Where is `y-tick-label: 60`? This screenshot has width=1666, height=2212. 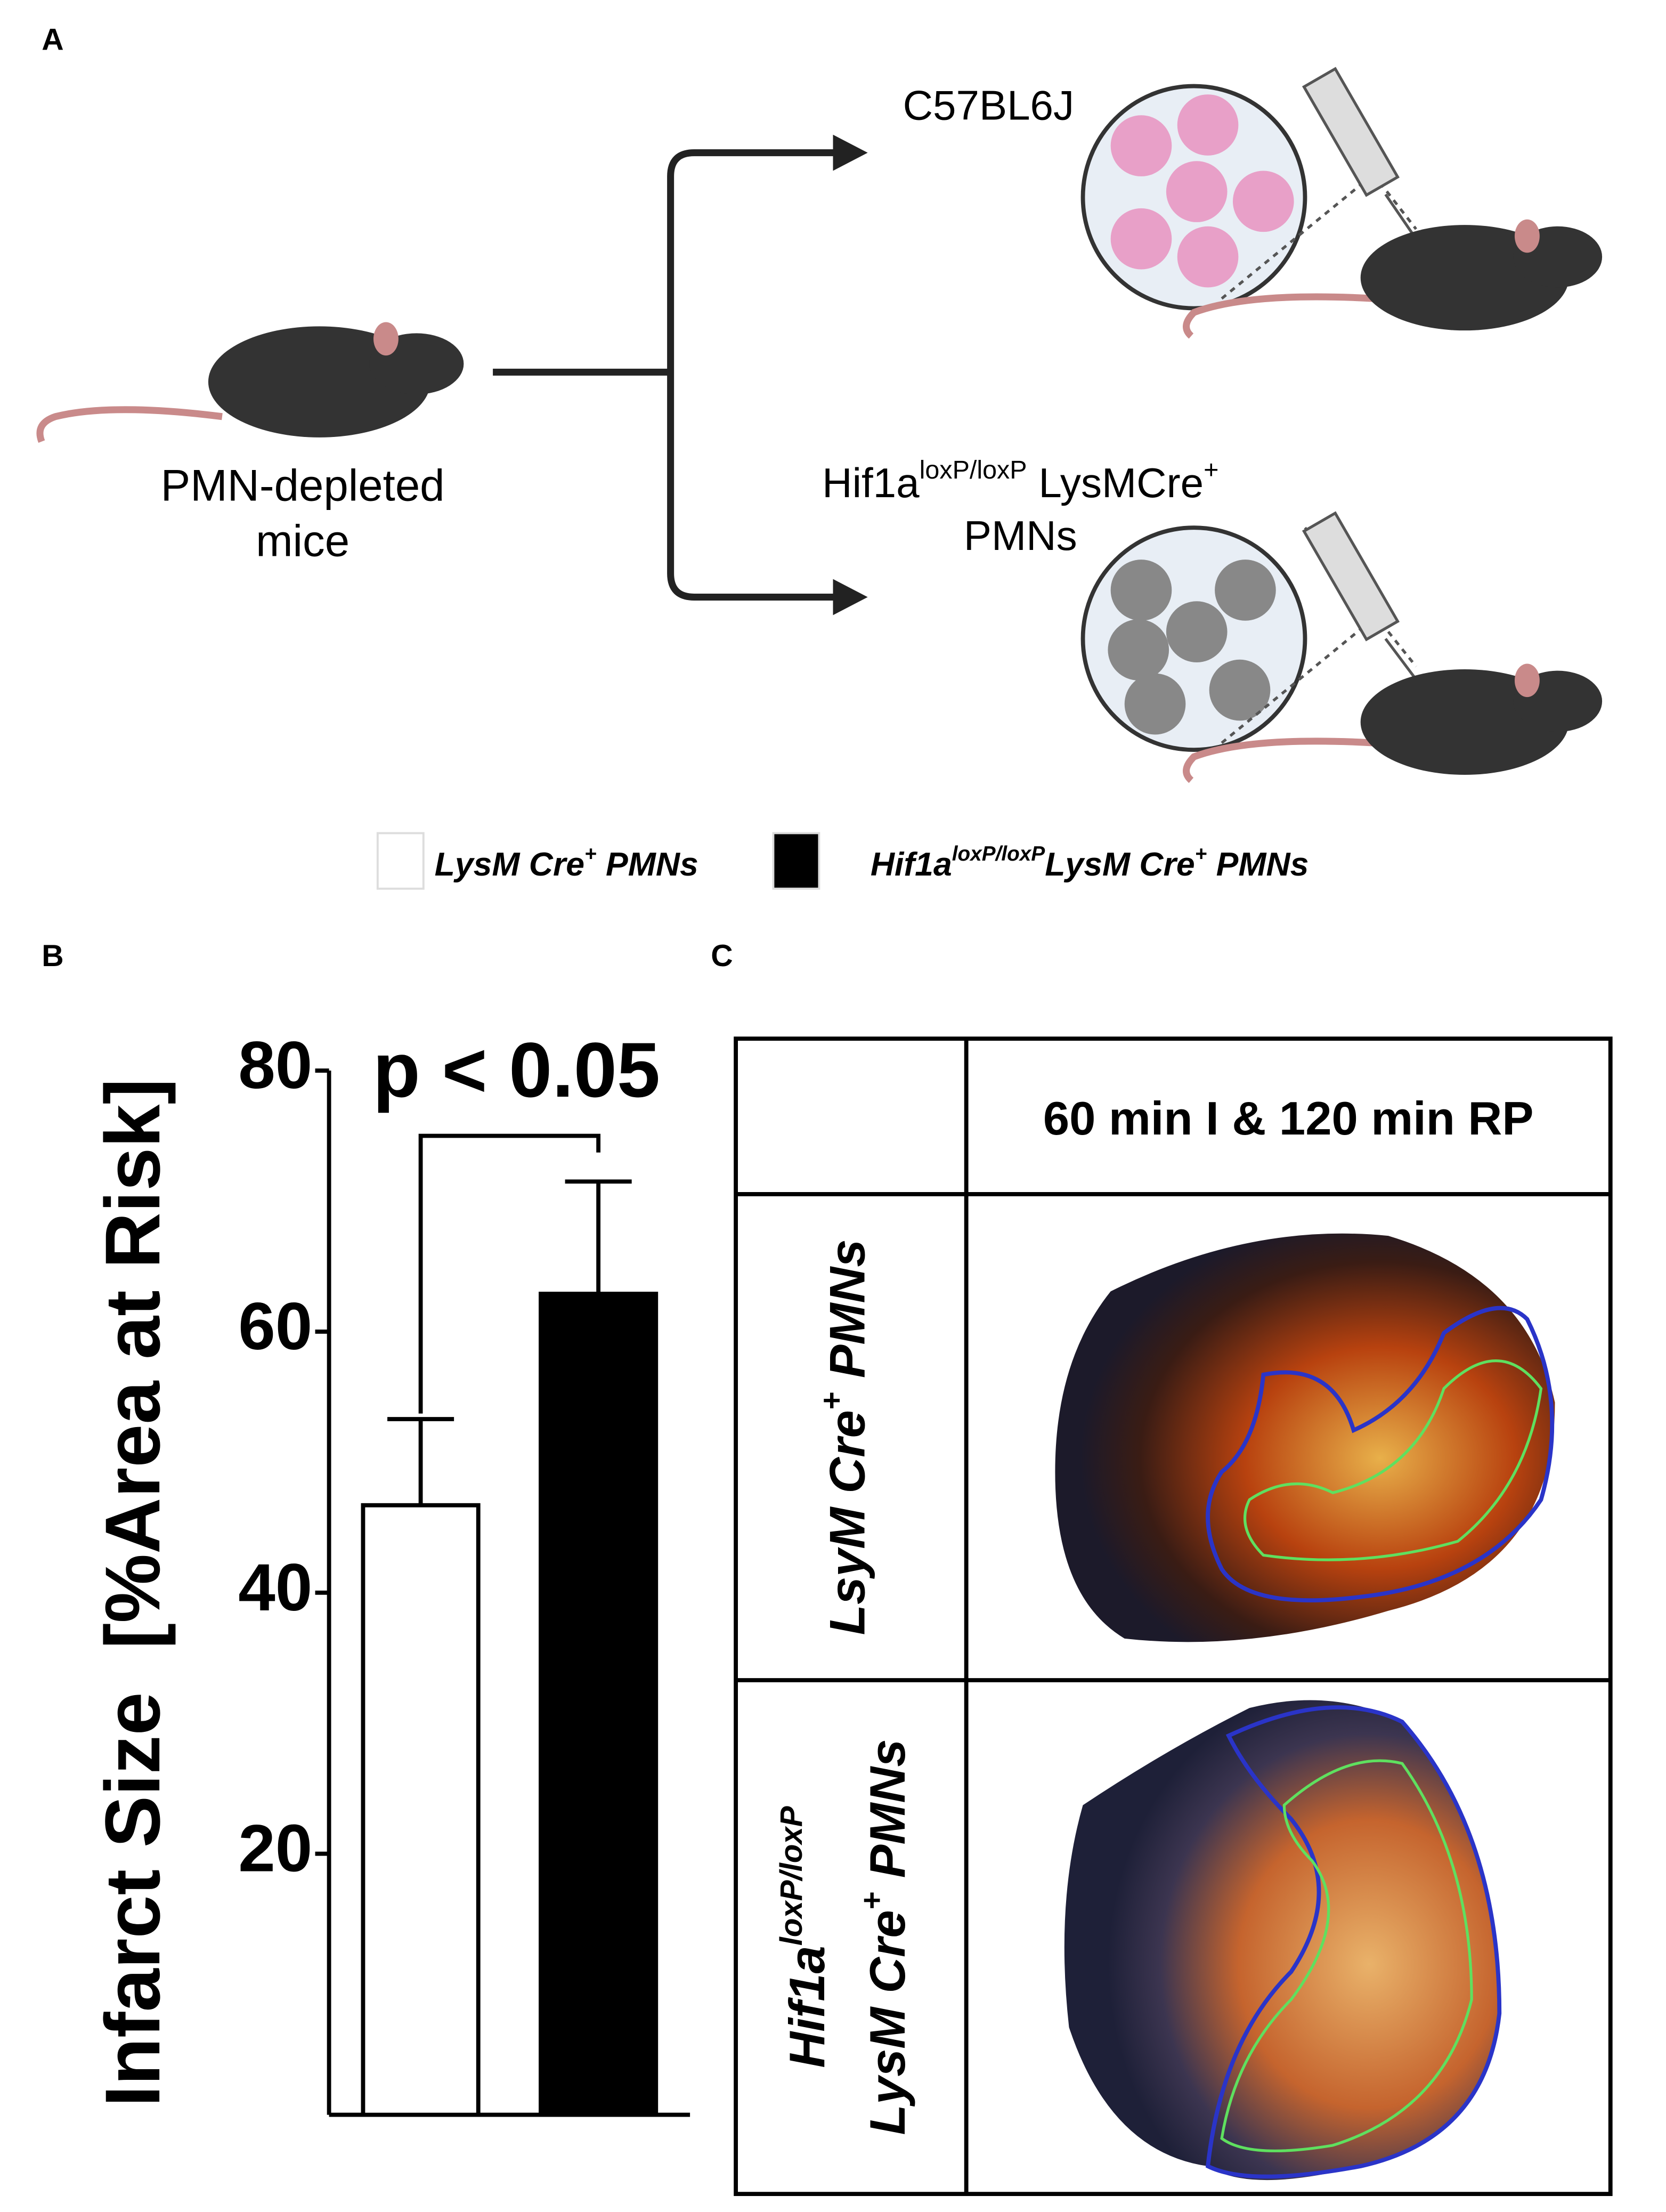
y-tick-label: 60 is located at coordinates (275, 1326).